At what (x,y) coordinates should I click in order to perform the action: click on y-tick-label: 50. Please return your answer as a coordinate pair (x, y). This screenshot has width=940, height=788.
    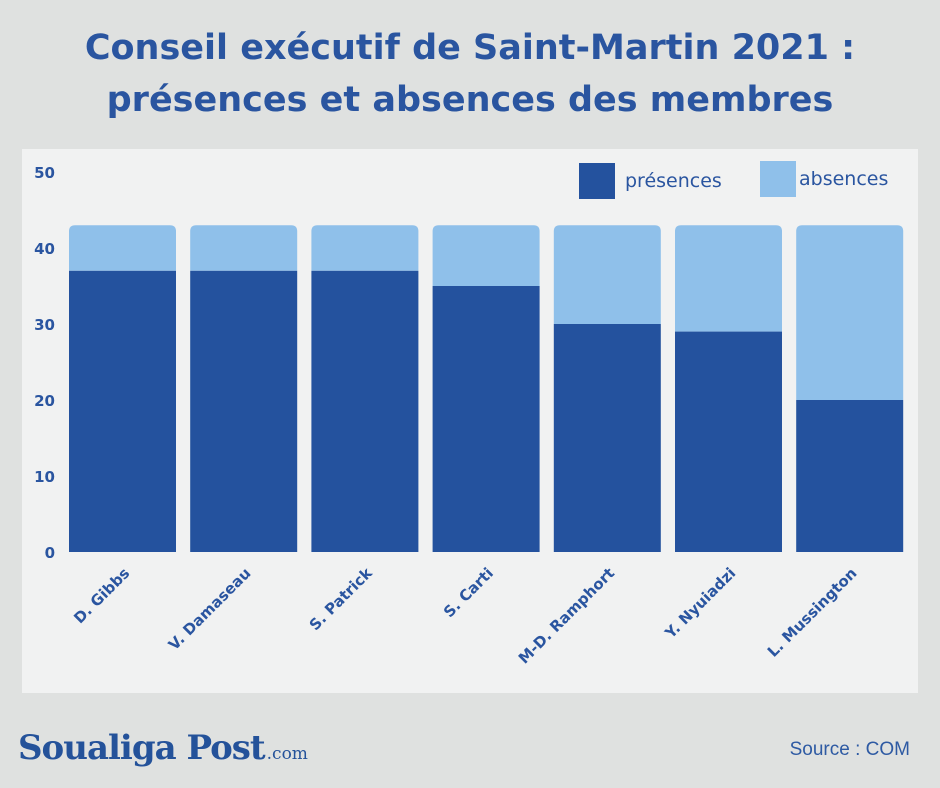
    Looking at the image, I should click on (44, 173).